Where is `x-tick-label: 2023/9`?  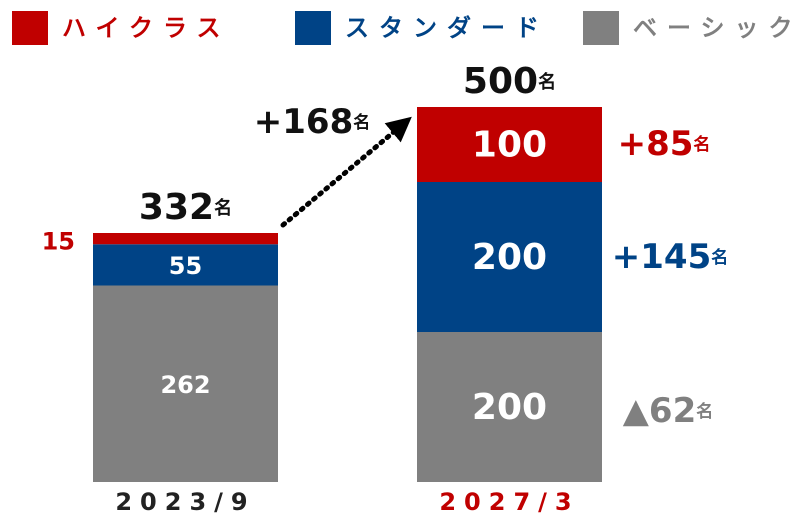 x-tick-label: 2023/9 is located at coordinates (185, 502).